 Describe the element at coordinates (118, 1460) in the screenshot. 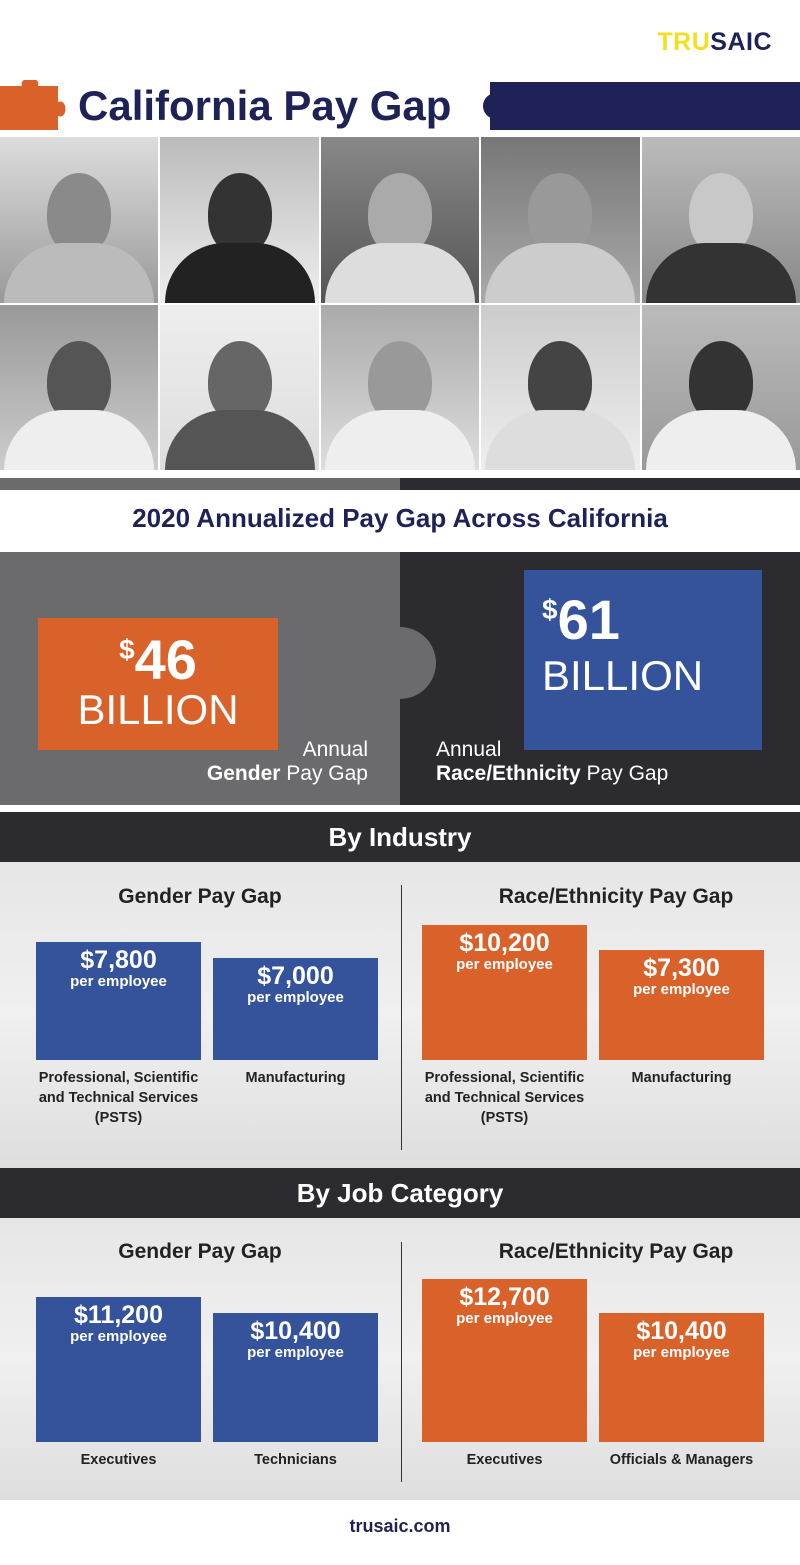

I see `job-gender-label: Executives` at that location.